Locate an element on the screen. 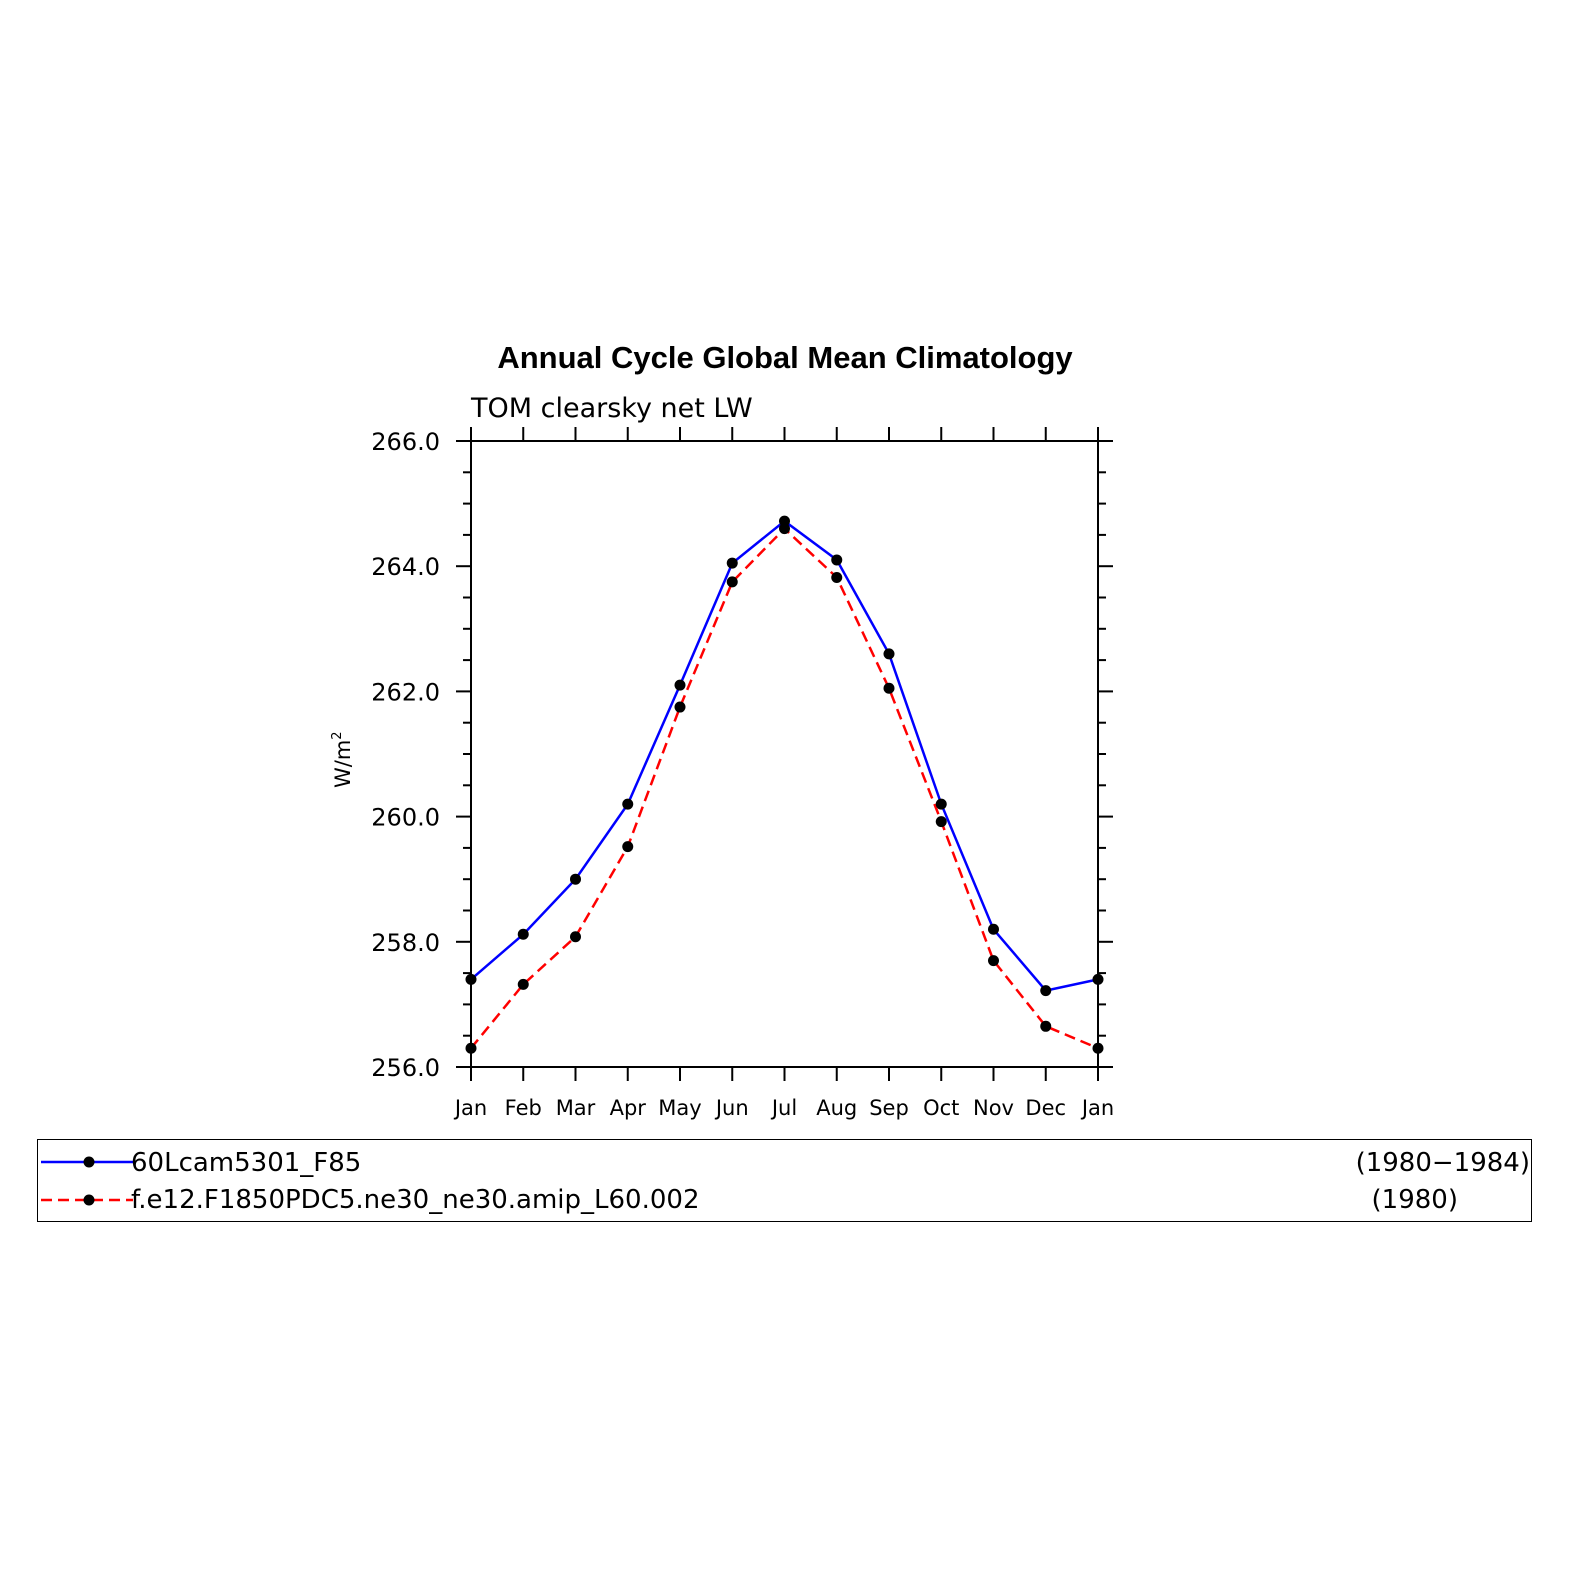 This screenshot has width=1575, height=1575. series-lines is located at coordinates (784, 784).